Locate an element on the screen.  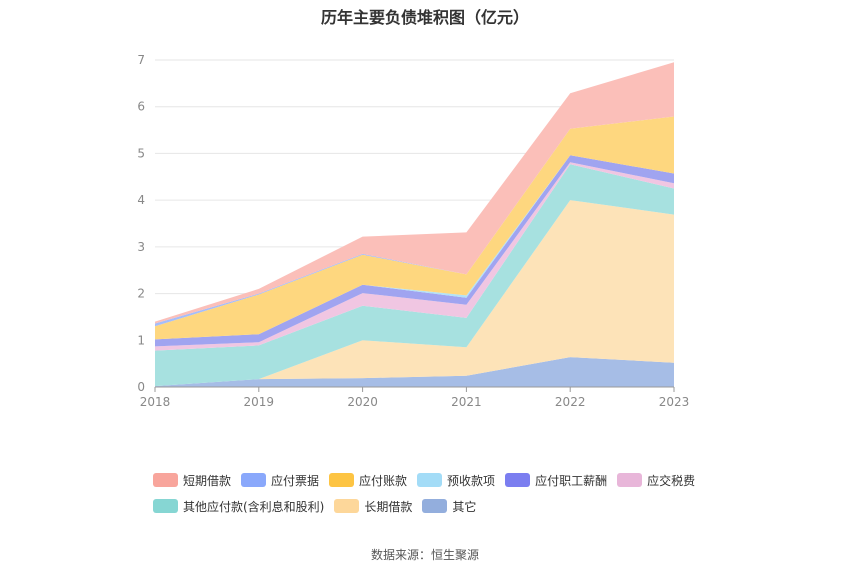
y-tick-label: 7 is located at coordinates (141, 60).